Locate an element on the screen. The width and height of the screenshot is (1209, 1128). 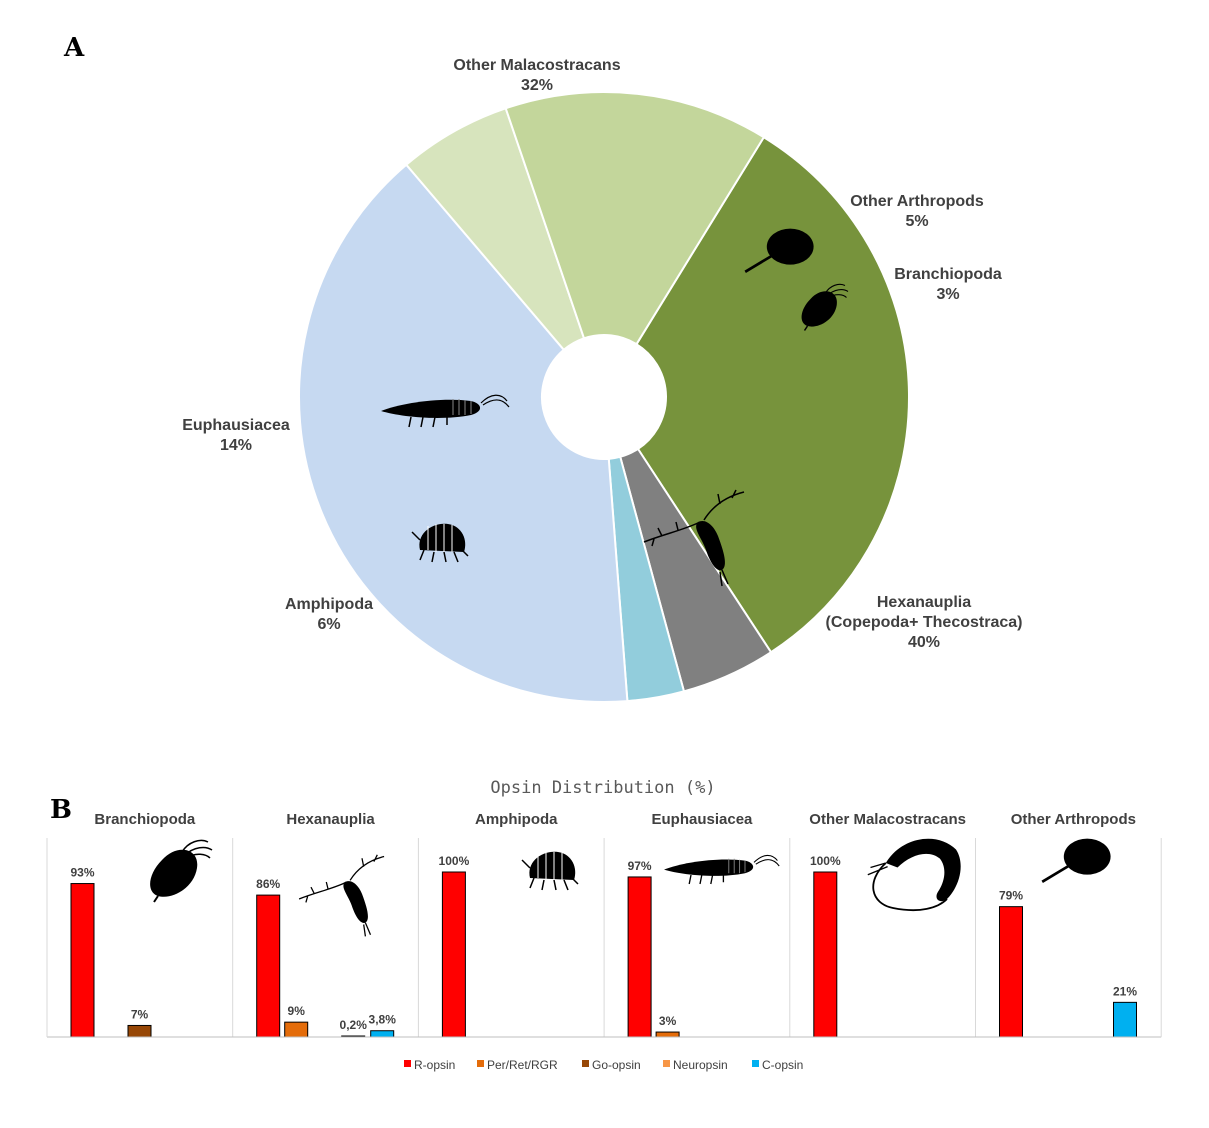
bar-panel-title: Branchiopoda is located at coordinates (144, 819).